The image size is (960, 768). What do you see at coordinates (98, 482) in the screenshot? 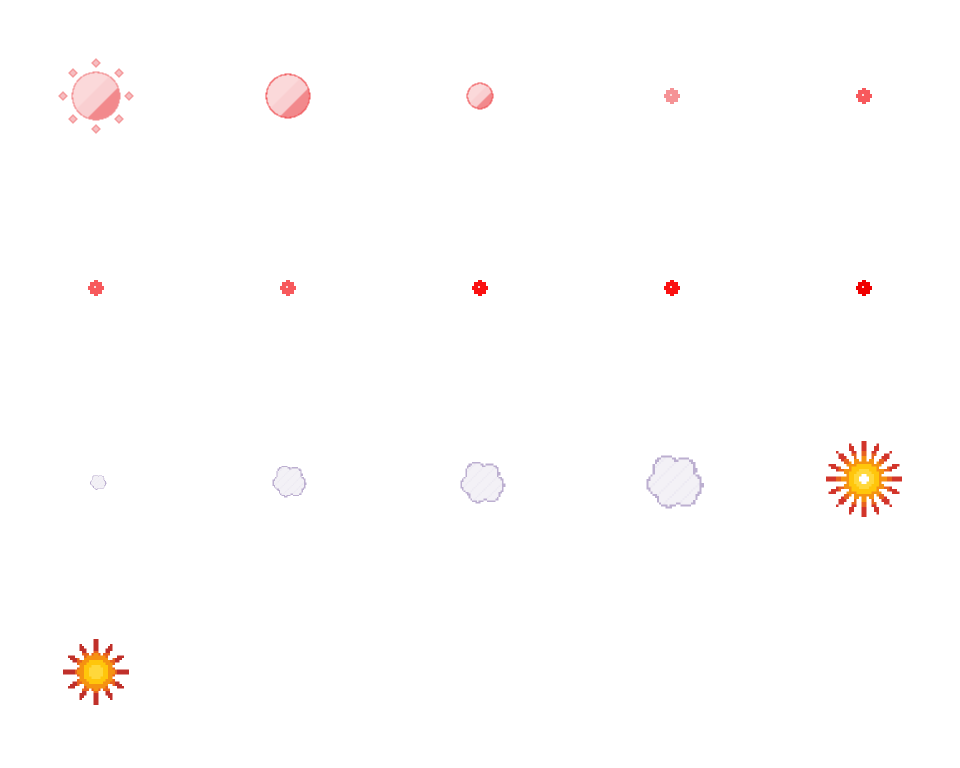
I see `sprite-frame-smoke-puff-tiny` at bounding box center [98, 482].